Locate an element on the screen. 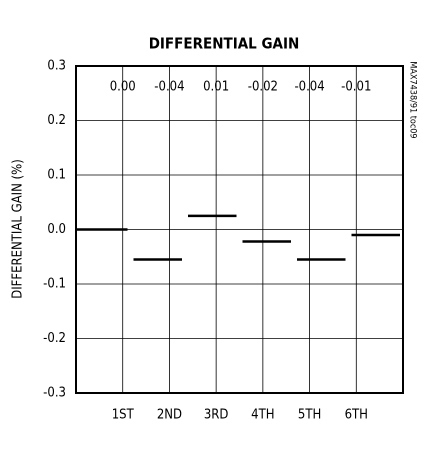  annotation: 0.01 is located at coordinates (216, 87).